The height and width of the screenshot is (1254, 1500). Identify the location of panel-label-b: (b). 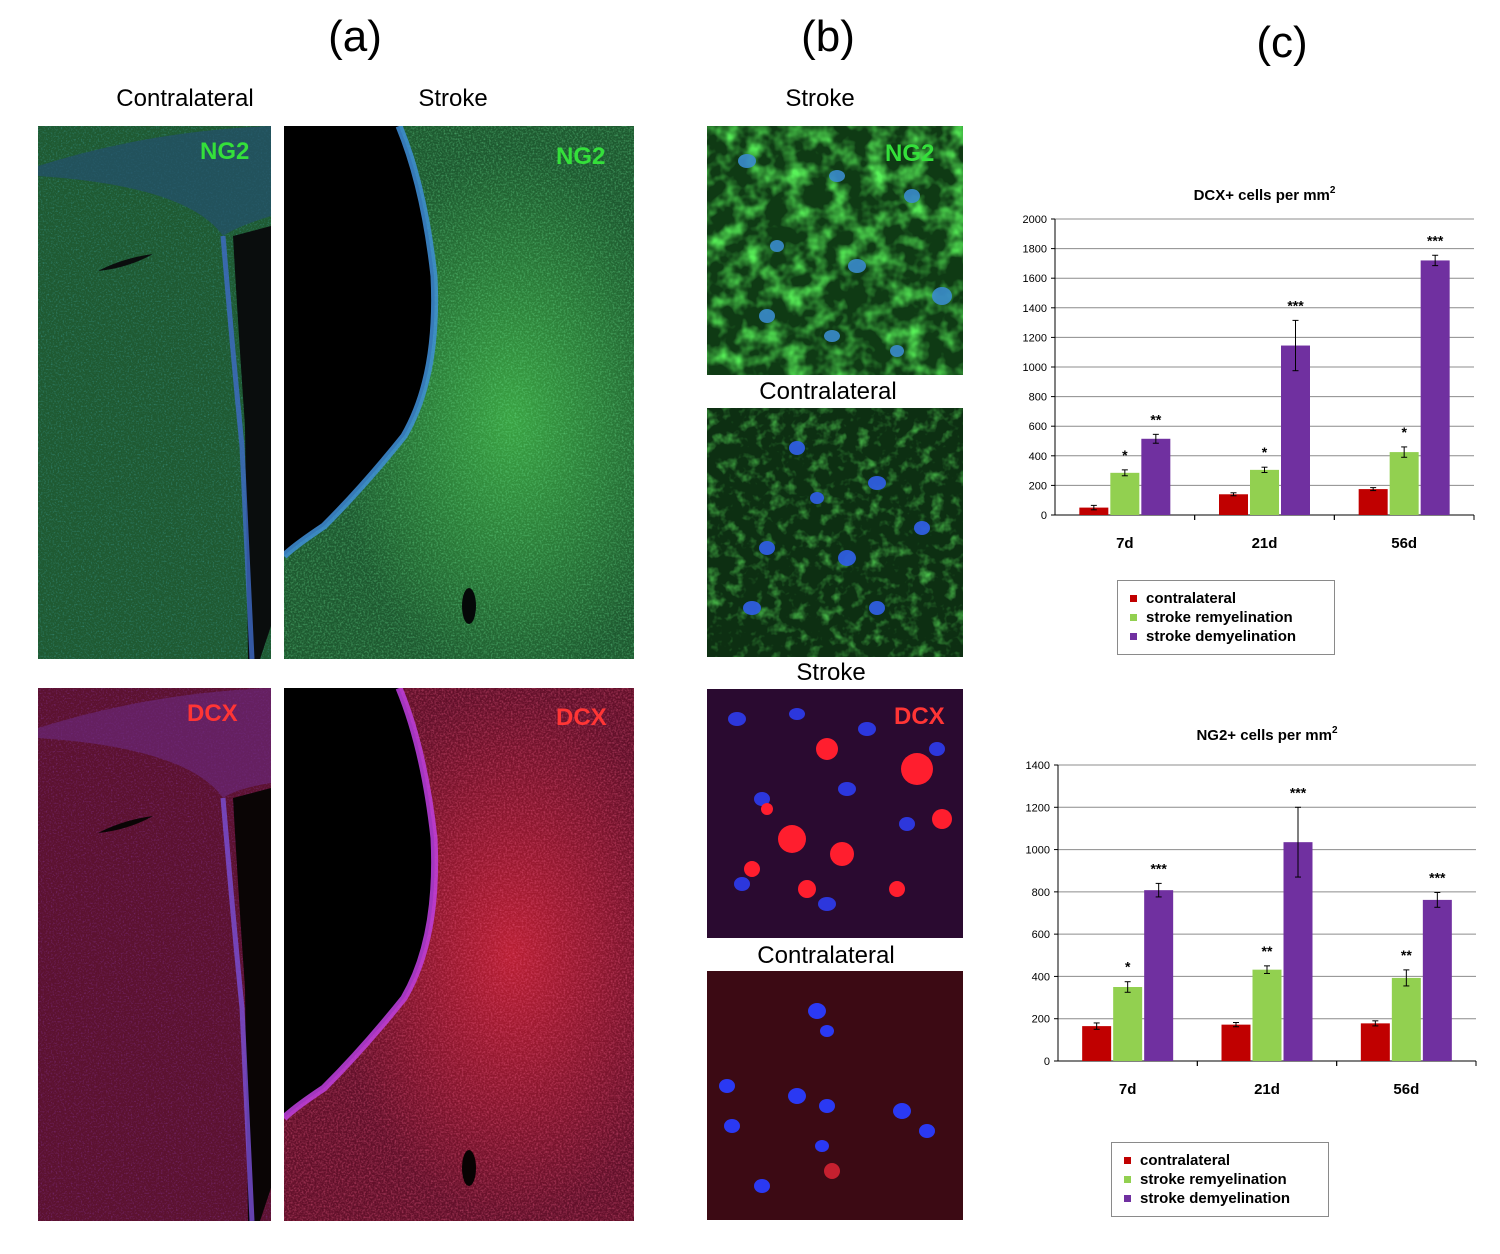
(828, 36).